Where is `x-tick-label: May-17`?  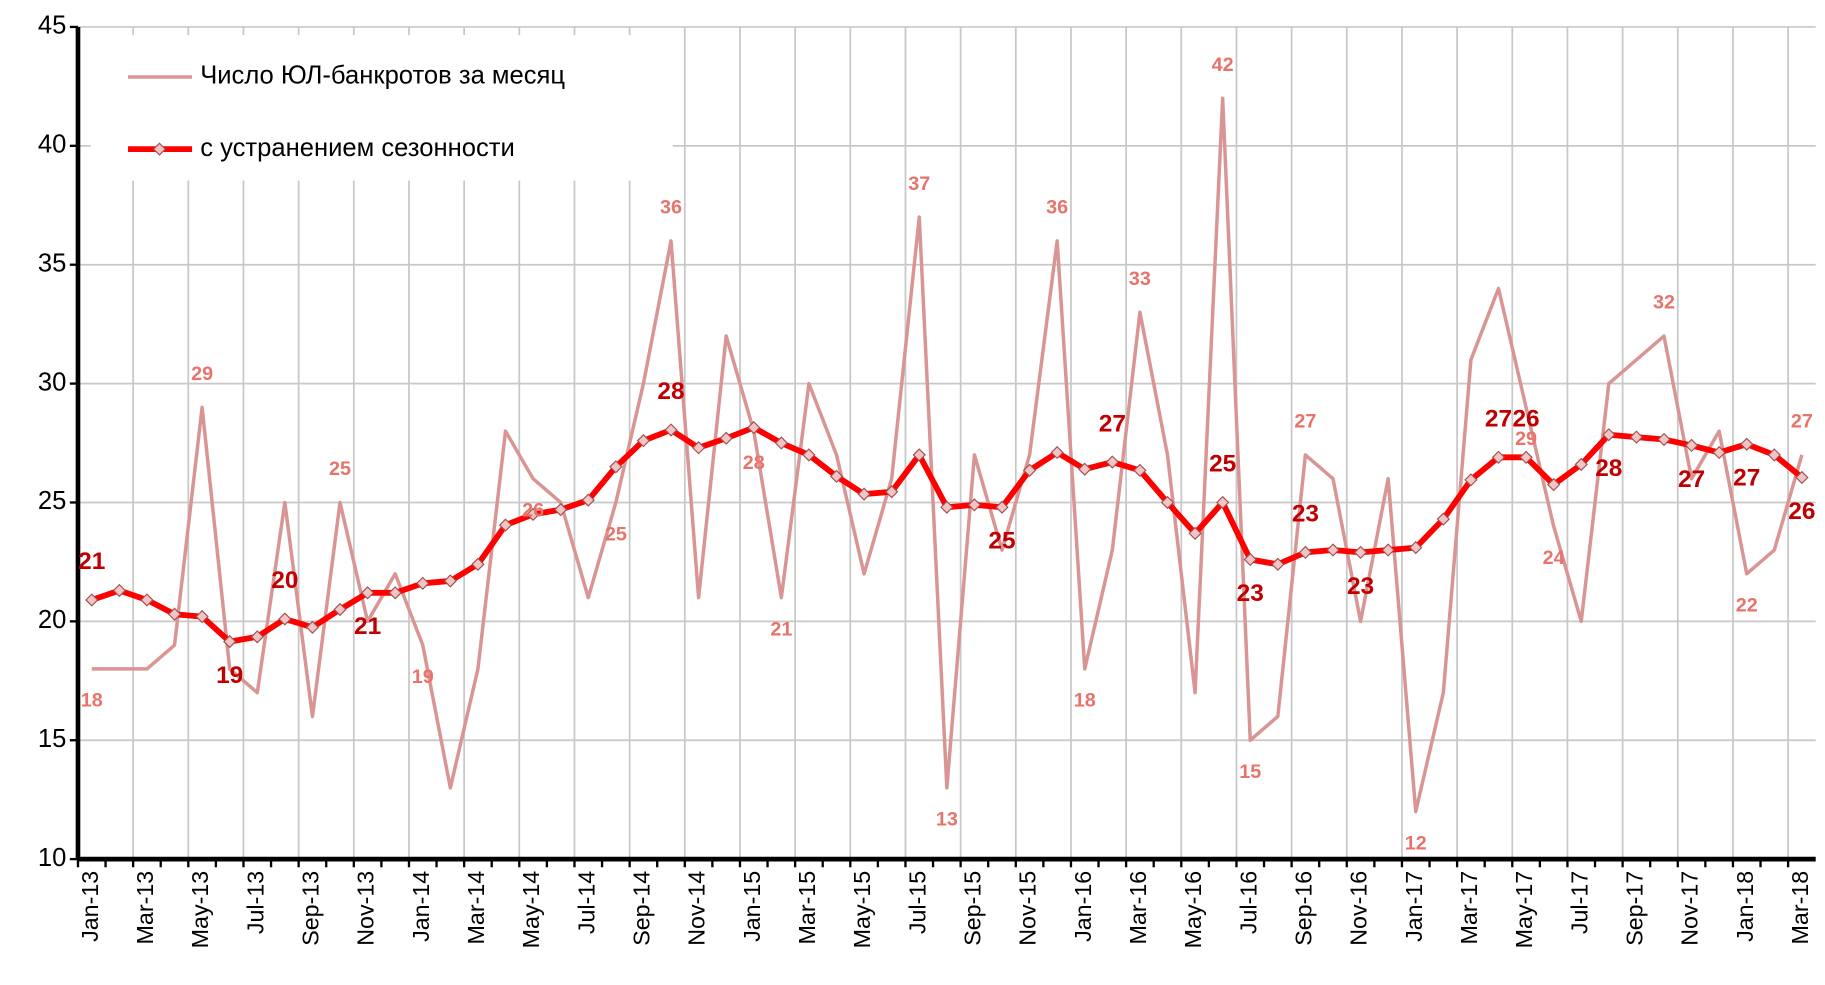 x-tick-label: May-17 is located at coordinates (1524, 910).